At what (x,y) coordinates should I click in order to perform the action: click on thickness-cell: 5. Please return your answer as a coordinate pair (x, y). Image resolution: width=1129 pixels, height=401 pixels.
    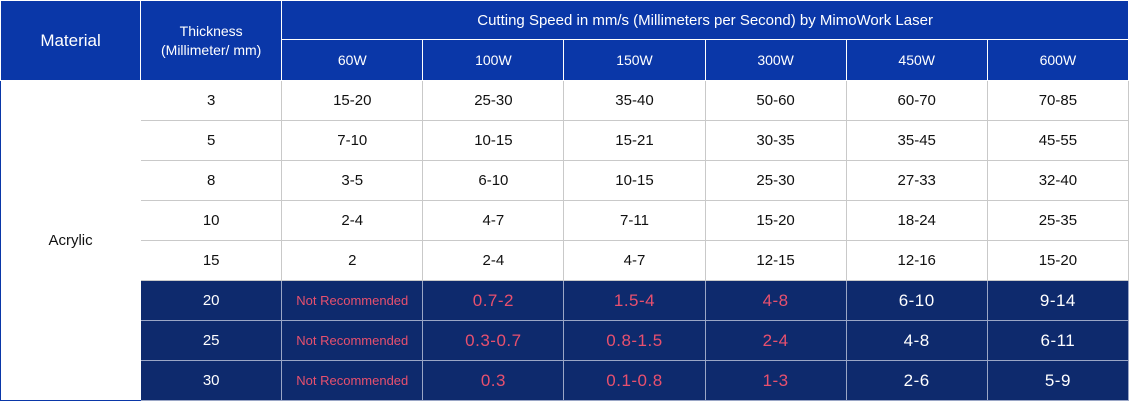
    Looking at the image, I should click on (211, 140).